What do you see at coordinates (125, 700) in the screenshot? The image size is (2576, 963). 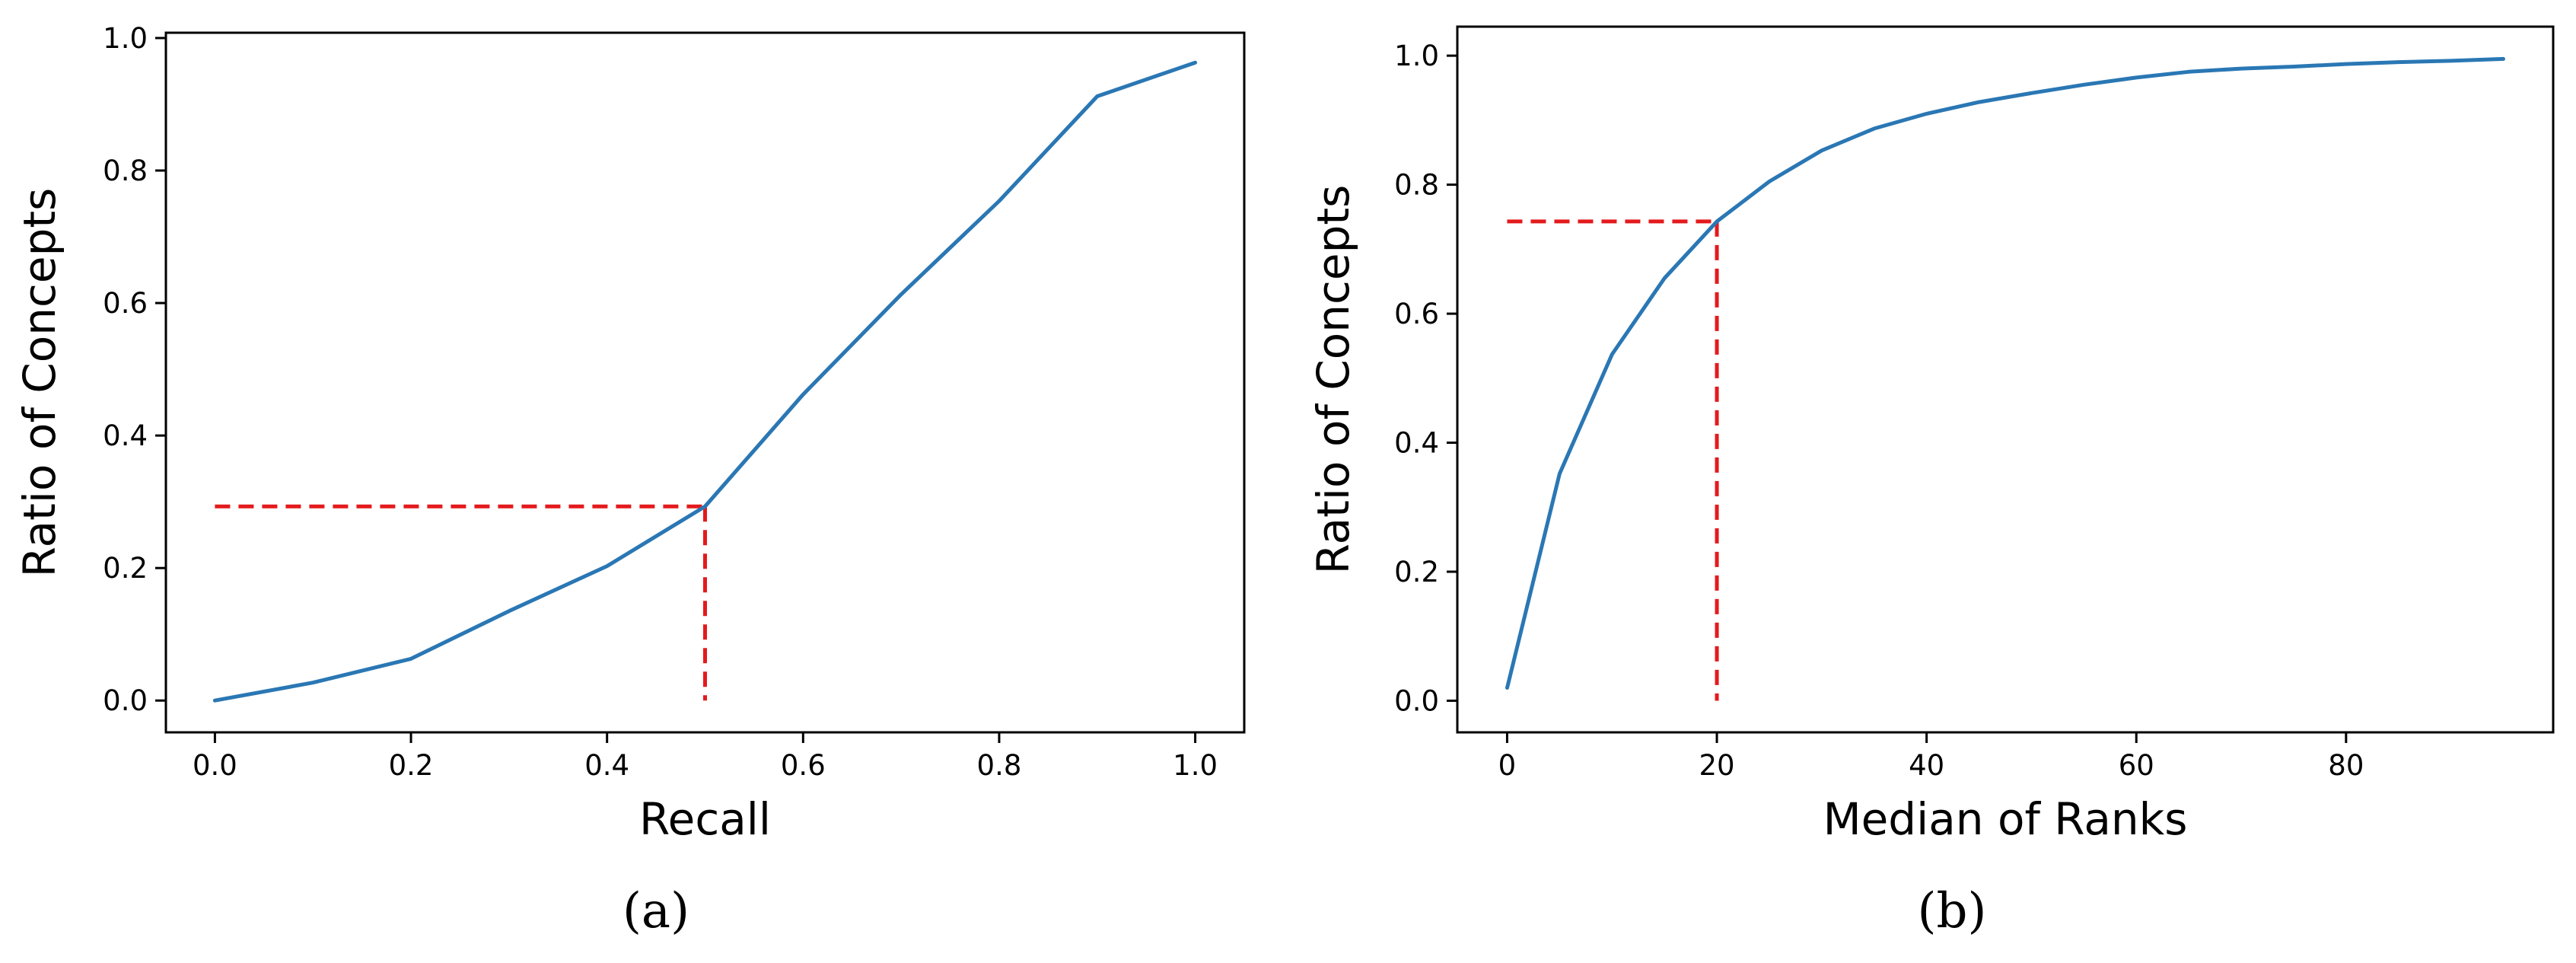 I see `panel-a-y-tick-label: 0.0` at bounding box center [125, 700].